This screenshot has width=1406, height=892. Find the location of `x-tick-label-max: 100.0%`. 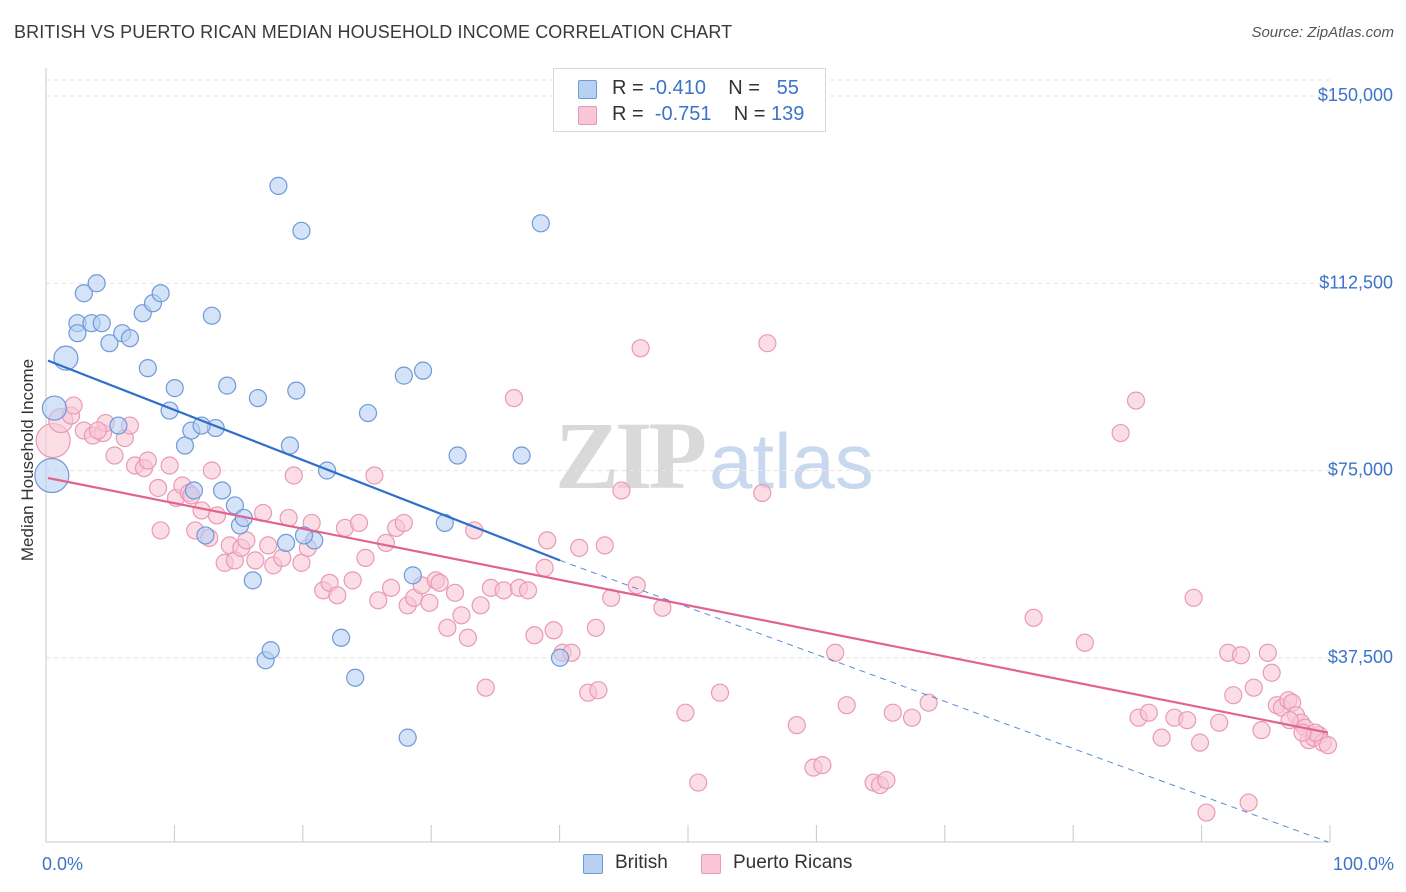

x-tick-label-max: 100.0% is located at coordinates (1363, 864).